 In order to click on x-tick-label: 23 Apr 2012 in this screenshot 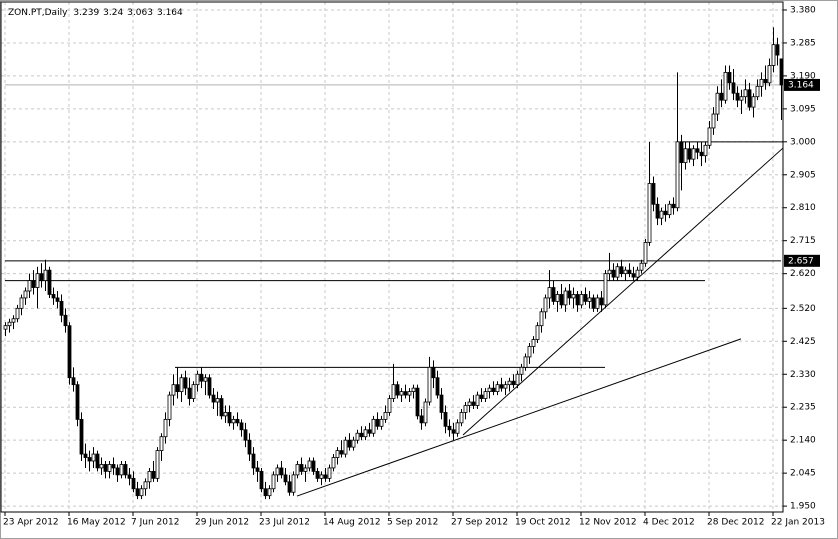, I will do `click(31, 523)`.